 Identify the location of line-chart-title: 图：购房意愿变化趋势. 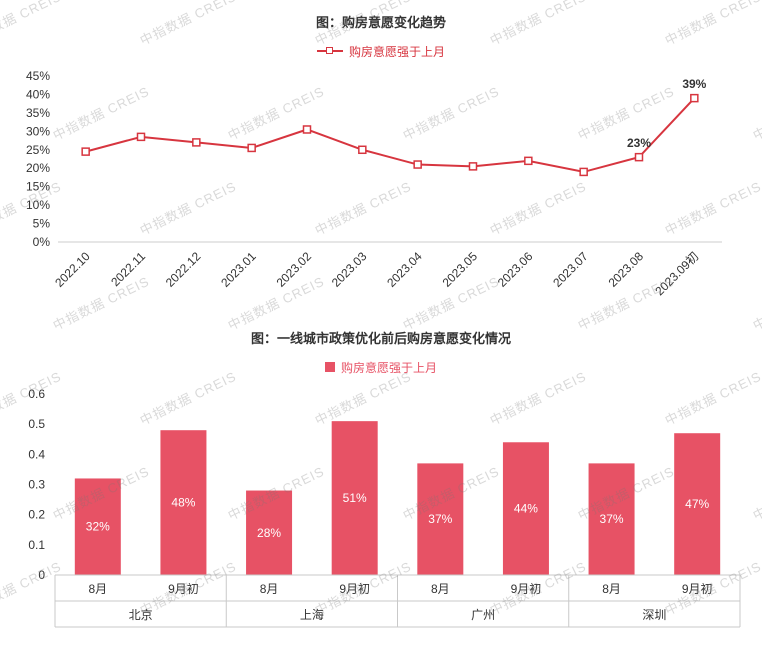
(380, 22).